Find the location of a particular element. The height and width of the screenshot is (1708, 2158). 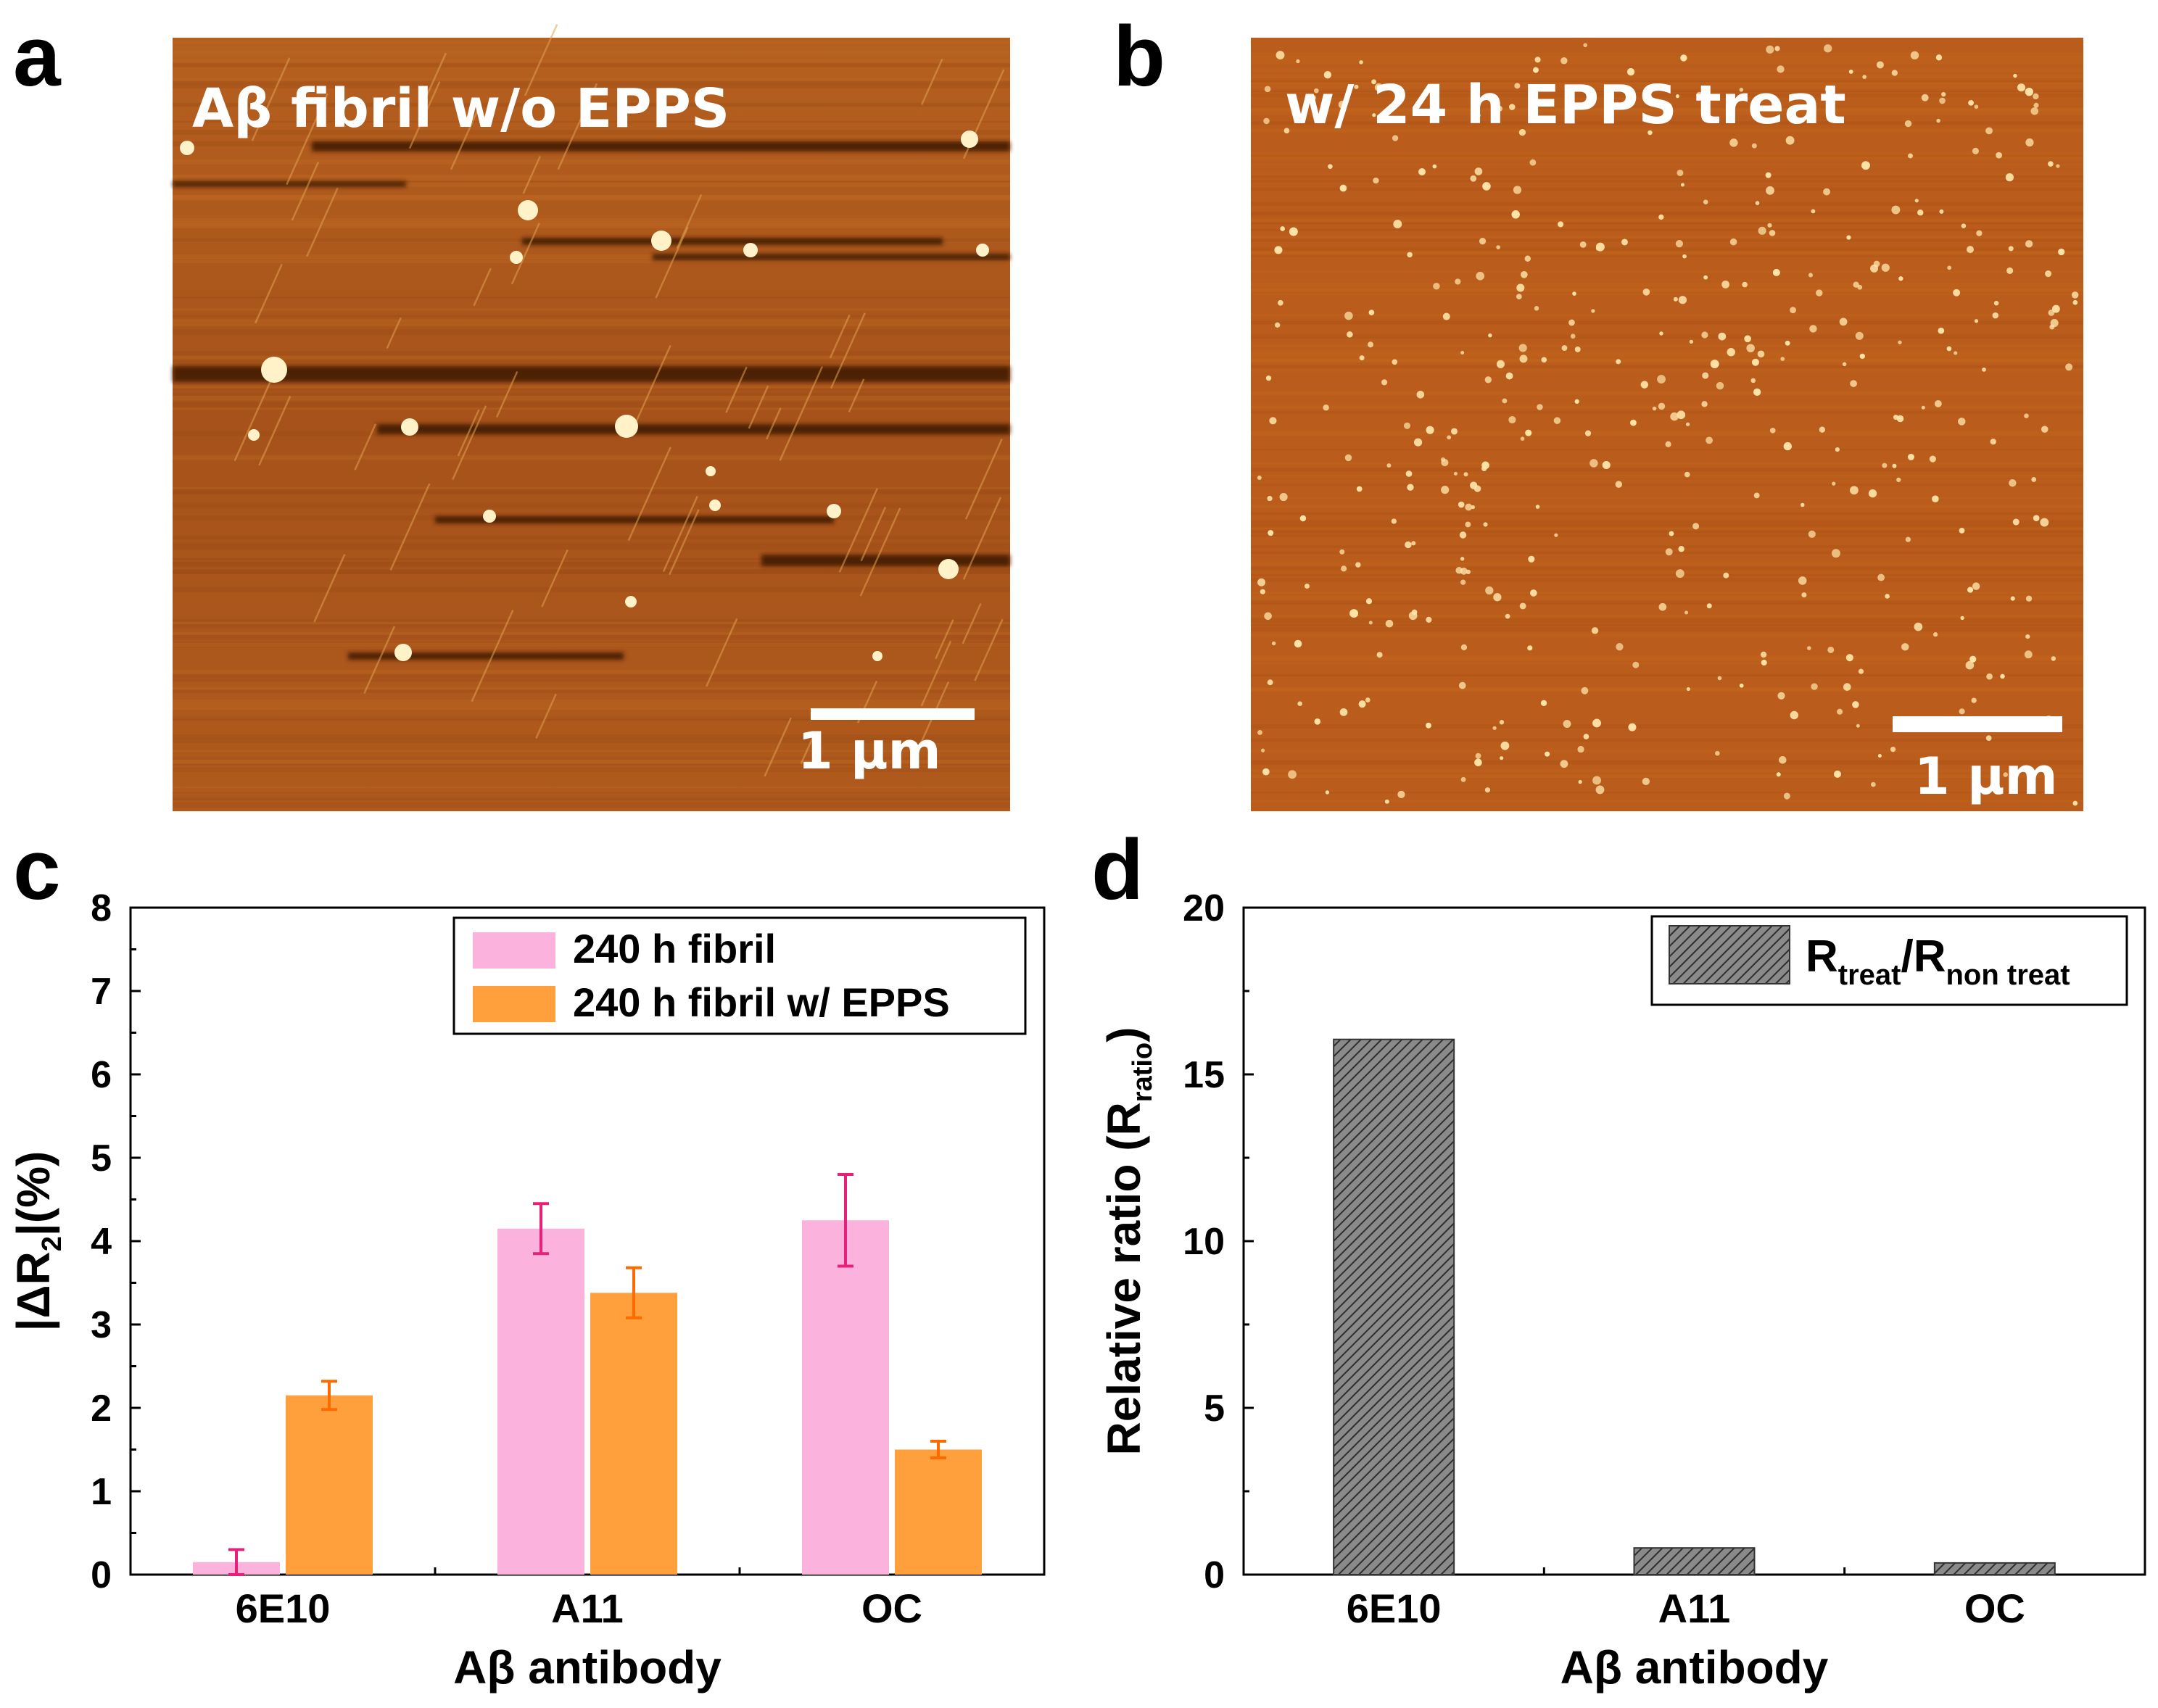

y-tick-label: 5 is located at coordinates (101, 1158).